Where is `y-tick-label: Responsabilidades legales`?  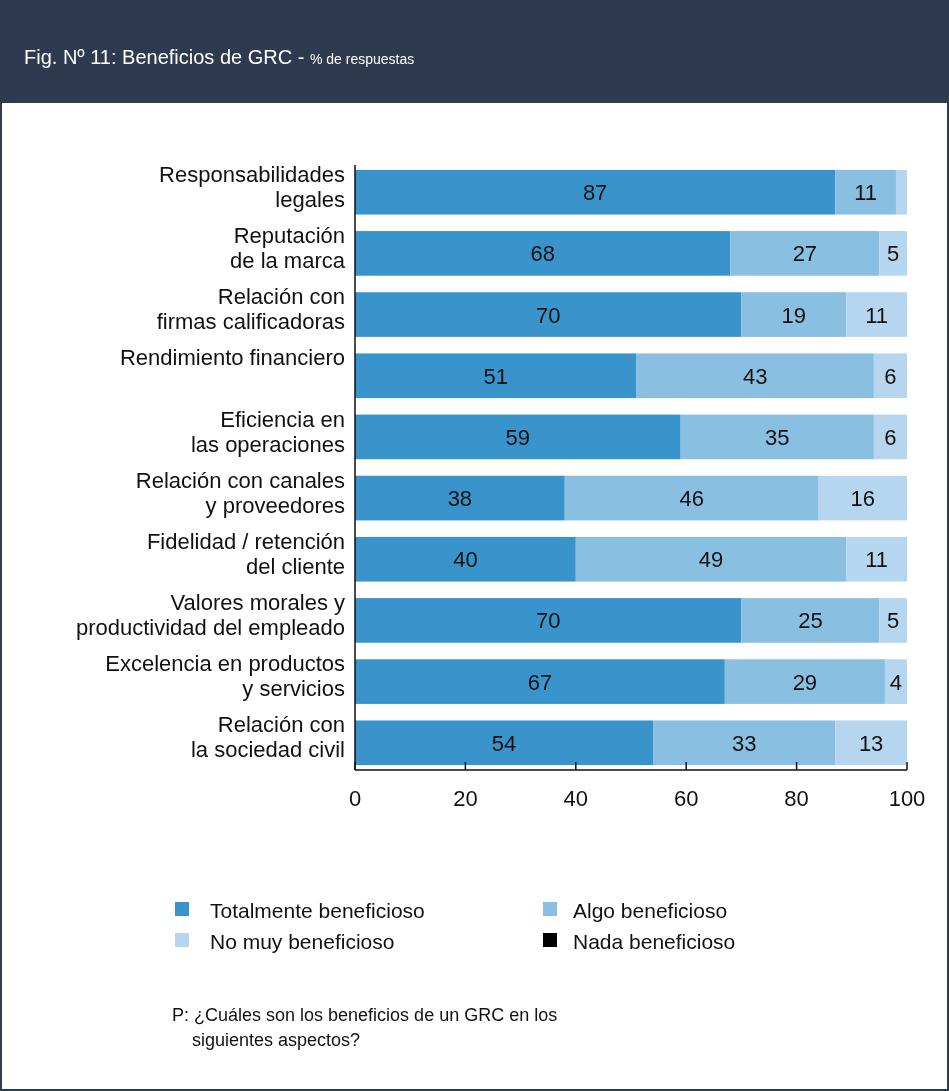 y-tick-label: Responsabilidades legales is located at coordinates (252, 186).